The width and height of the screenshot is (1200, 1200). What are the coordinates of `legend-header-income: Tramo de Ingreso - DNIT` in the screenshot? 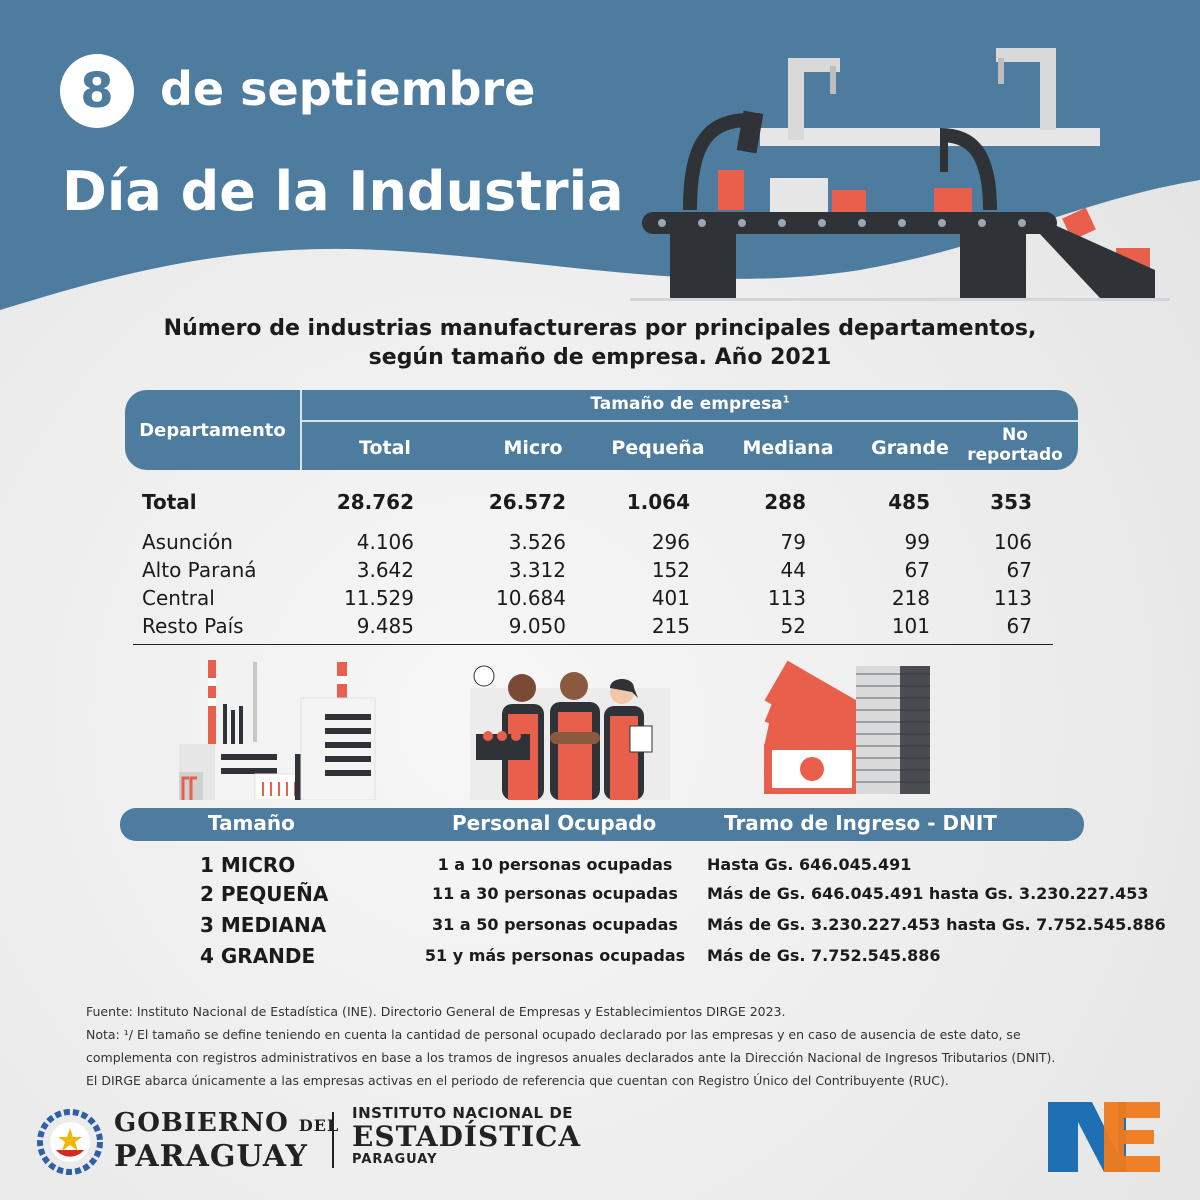 It's located at (860, 823).